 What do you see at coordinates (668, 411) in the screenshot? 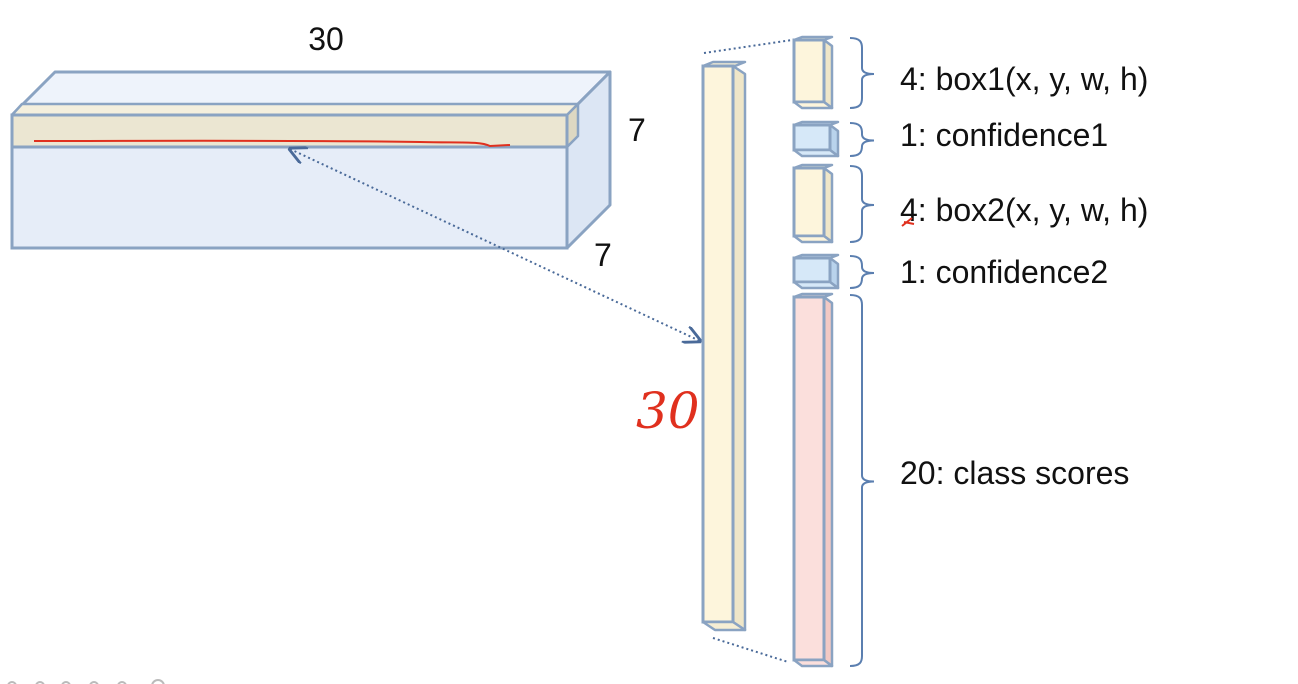
I see `vector-length-annotation: 30` at bounding box center [668, 411].